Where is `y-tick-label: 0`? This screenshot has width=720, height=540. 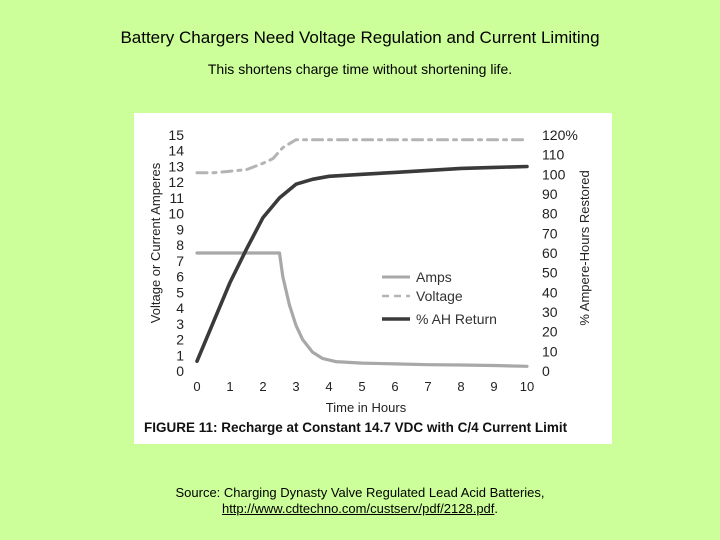
y-tick-label: 0 is located at coordinates (180, 371).